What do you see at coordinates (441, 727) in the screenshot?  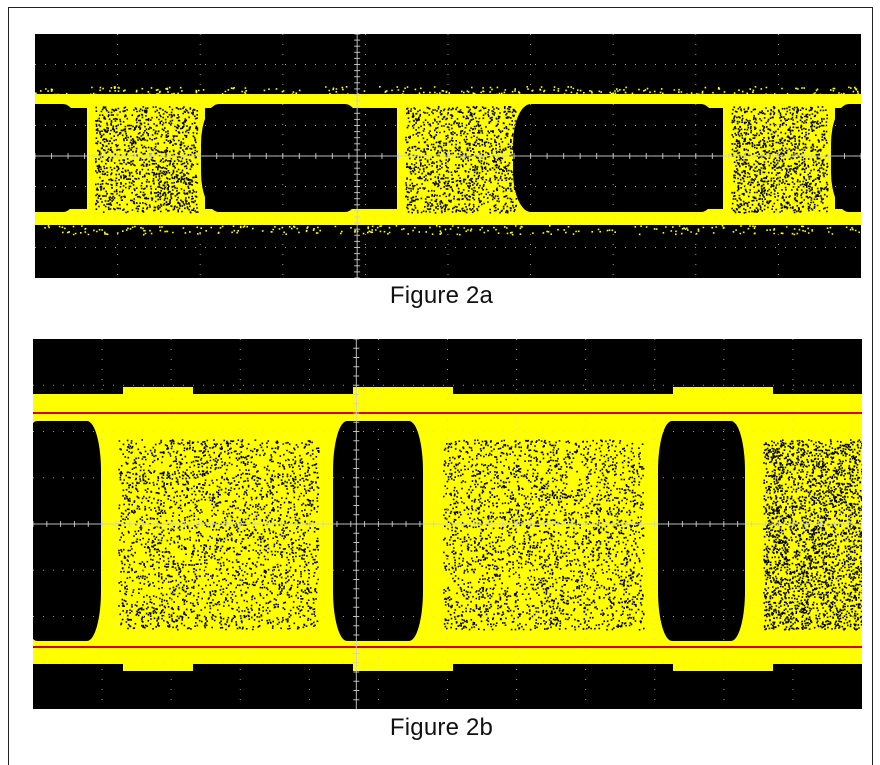 I see `figure-2b-caption: Figure 2b` at bounding box center [441, 727].